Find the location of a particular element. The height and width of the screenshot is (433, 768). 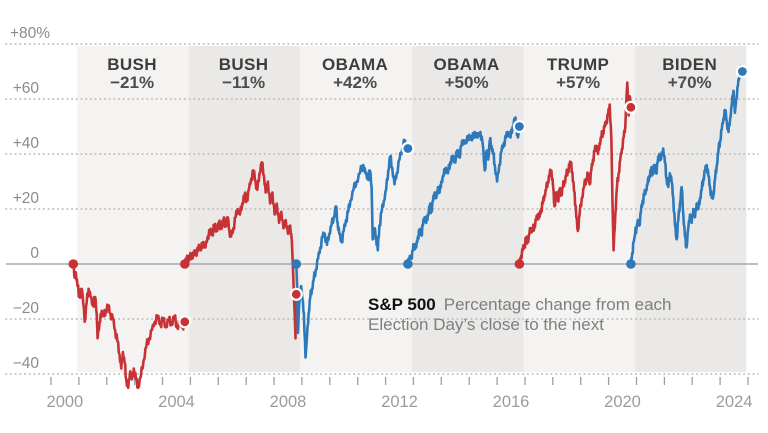

series-line-obama-2008 is located at coordinates (352, 248).